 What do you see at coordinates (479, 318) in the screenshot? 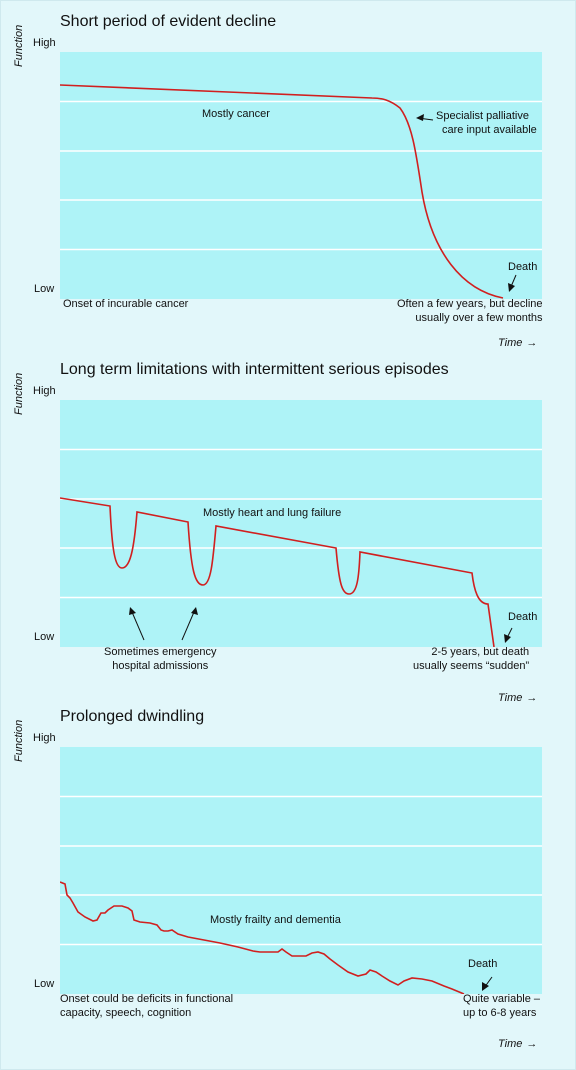
I see `duration-line-2: usually over a few months` at bounding box center [479, 318].